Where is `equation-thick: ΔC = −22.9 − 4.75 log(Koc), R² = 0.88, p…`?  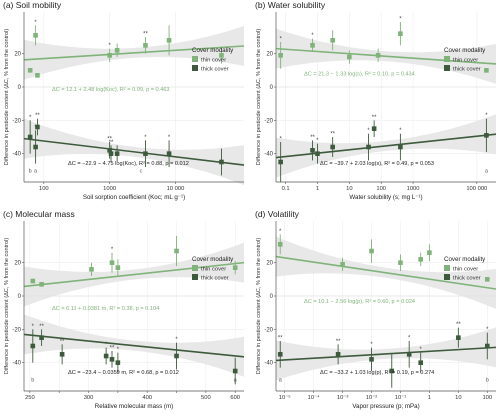
equation-thick: ΔC = −22.9 − 4.75 log(Koc), R² = 0.88, p… is located at coordinates (128, 164).